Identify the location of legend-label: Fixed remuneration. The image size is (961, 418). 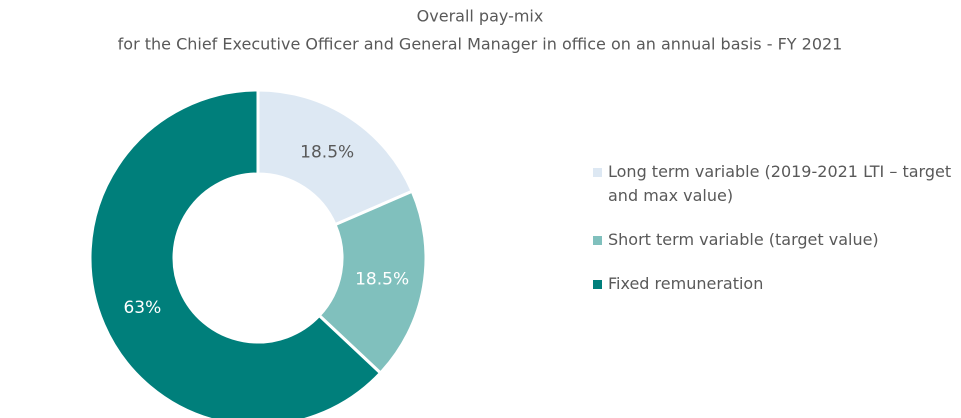
(686, 283).